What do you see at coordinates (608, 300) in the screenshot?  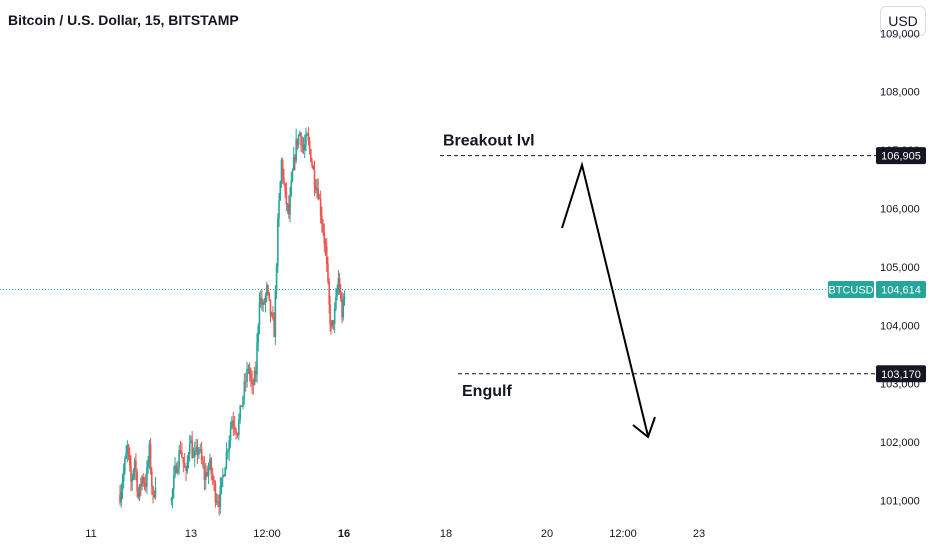 I see `projection-arrow` at bounding box center [608, 300].